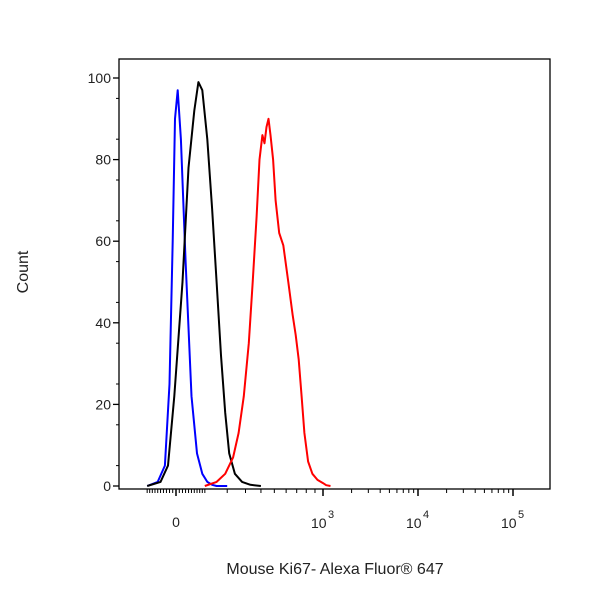  I want to click on y-axis-title: Count, so click(23, 271).